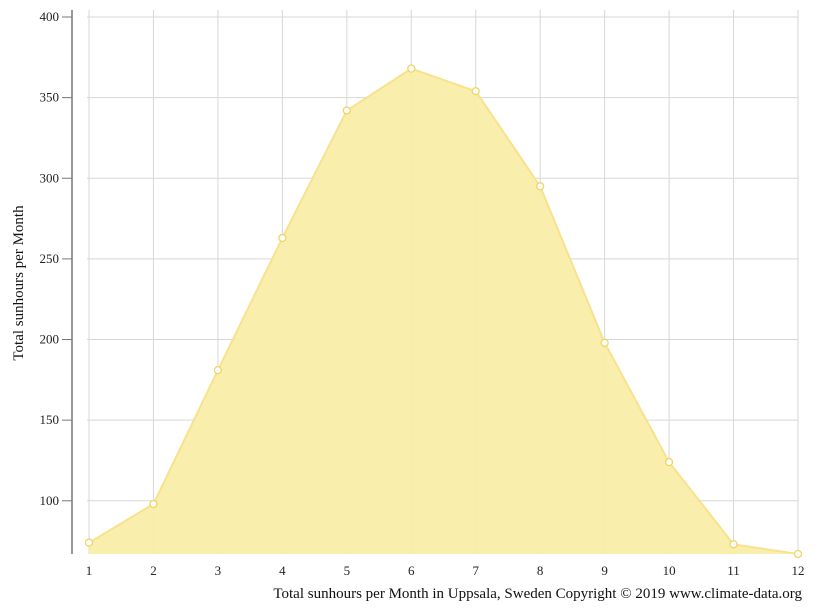  What do you see at coordinates (50, 97) in the screenshot?
I see `y-tick-label: 350` at bounding box center [50, 97].